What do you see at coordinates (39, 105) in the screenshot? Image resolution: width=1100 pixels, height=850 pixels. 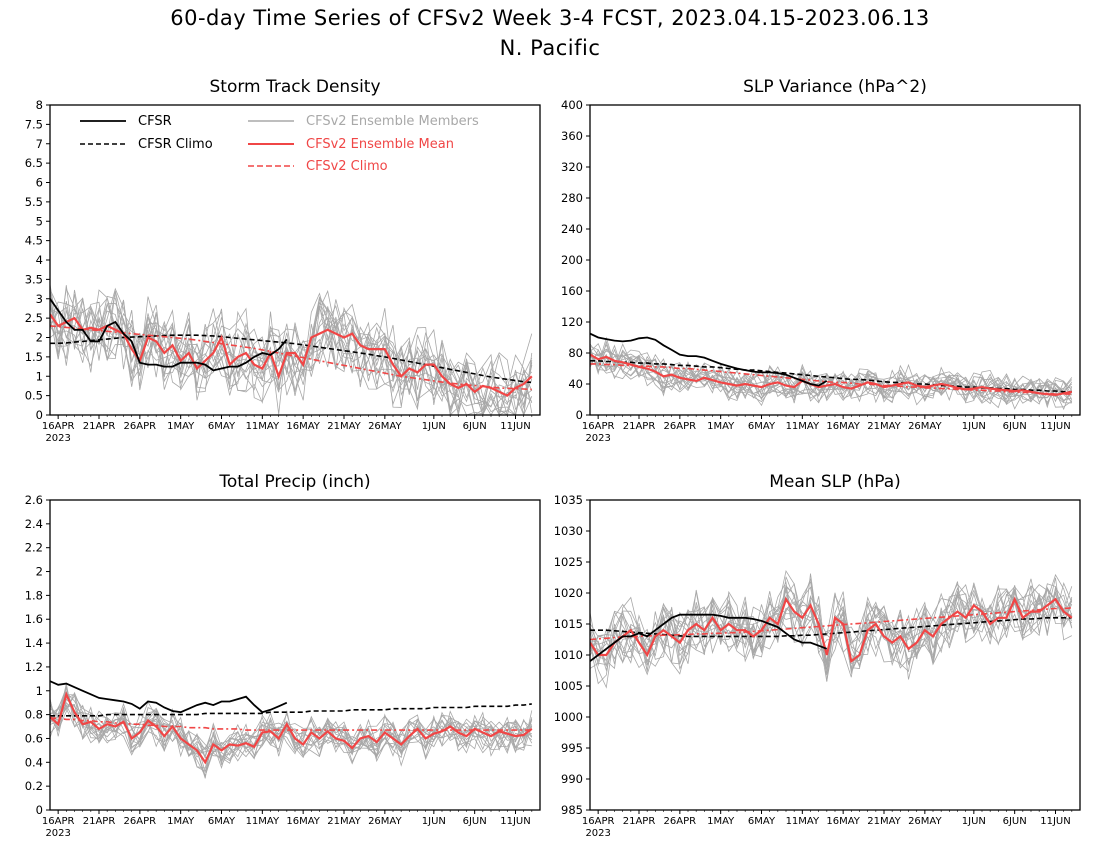 I see `y-tick-label: 8` at bounding box center [39, 105].